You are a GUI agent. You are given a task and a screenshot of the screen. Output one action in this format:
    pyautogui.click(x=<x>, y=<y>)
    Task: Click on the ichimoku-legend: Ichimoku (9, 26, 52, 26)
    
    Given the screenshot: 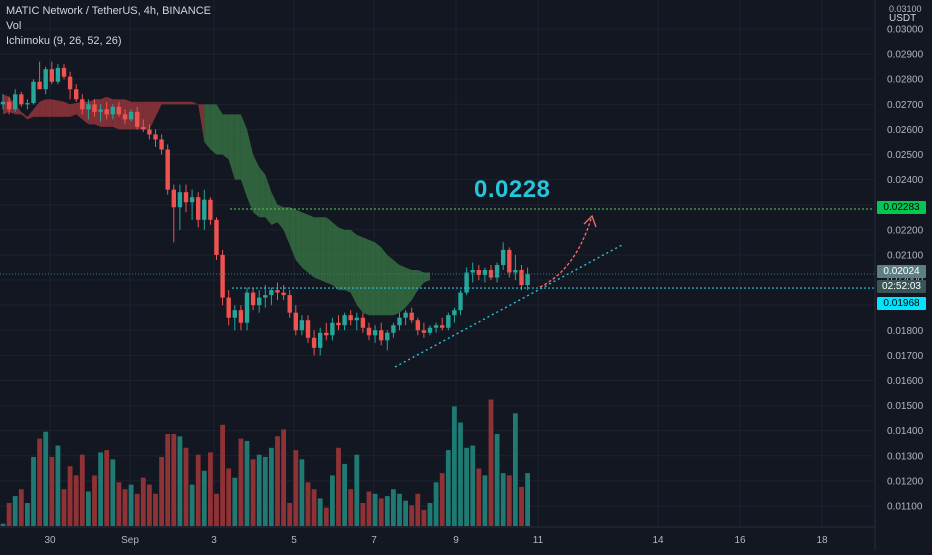 What is the action you would take?
    pyautogui.click(x=64, y=41)
    